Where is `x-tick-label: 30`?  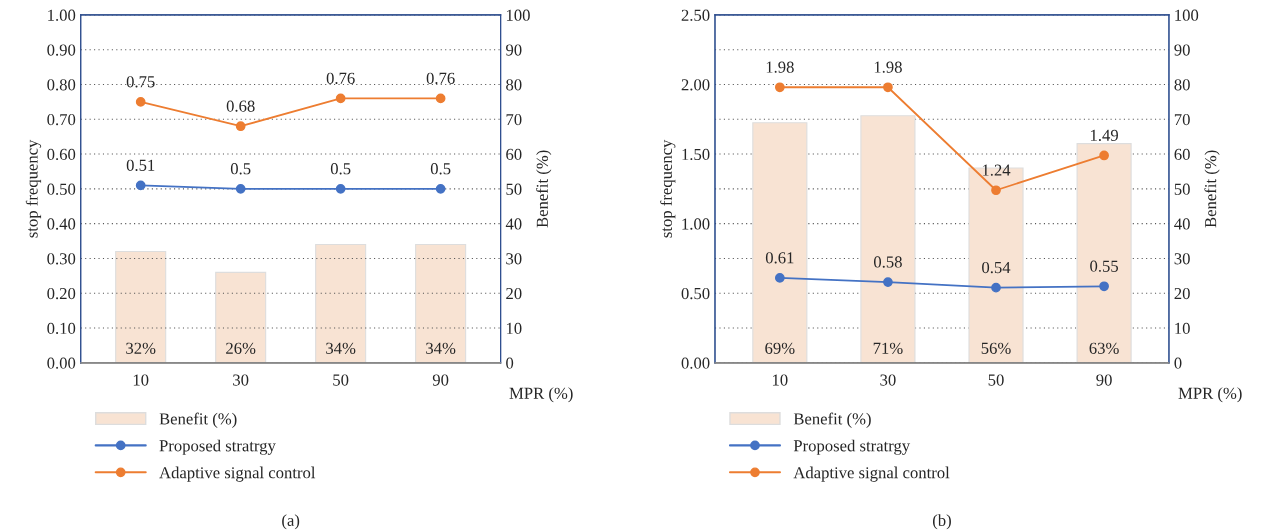
x-tick-label: 30 is located at coordinates (888, 380).